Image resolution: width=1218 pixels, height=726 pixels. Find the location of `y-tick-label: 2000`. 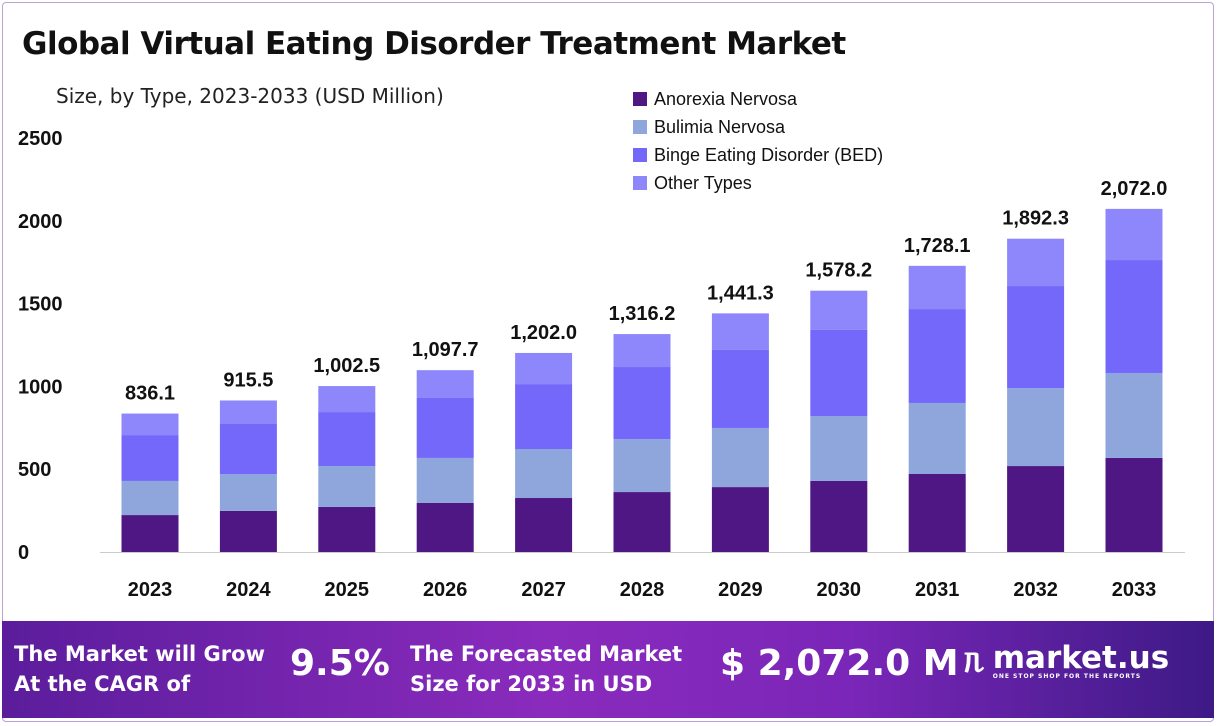

y-tick-label: 2000 is located at coordinates (40, 222).